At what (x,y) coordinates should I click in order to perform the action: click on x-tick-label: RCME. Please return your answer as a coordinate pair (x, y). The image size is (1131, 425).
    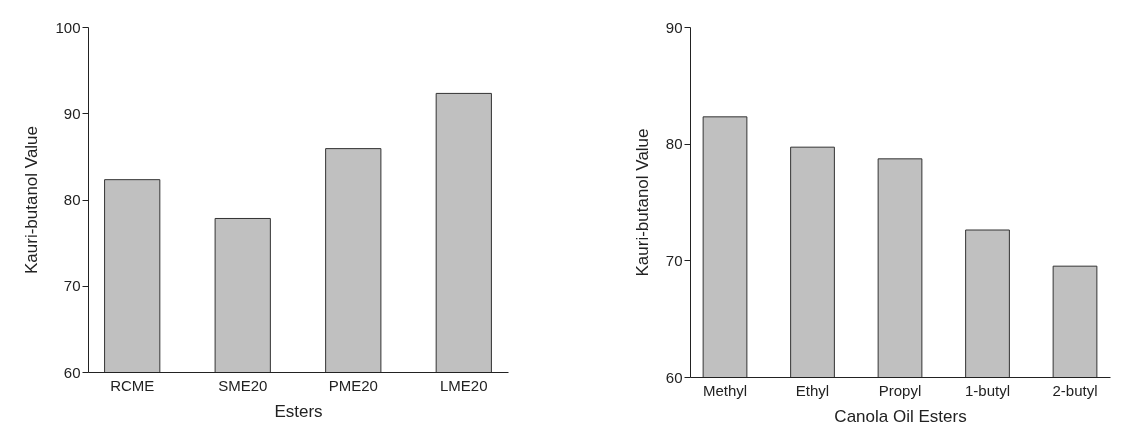
    Looking at the image, I should click on (132, 385).